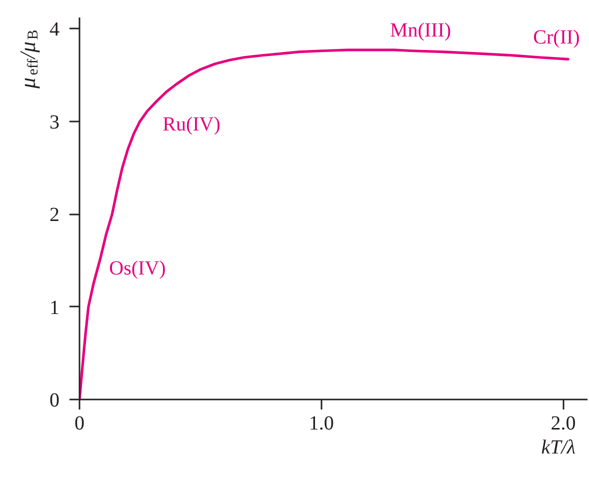 This screenshot has height=484, width=589. I want to click on y-tick-label: 2, so click(55, 215).